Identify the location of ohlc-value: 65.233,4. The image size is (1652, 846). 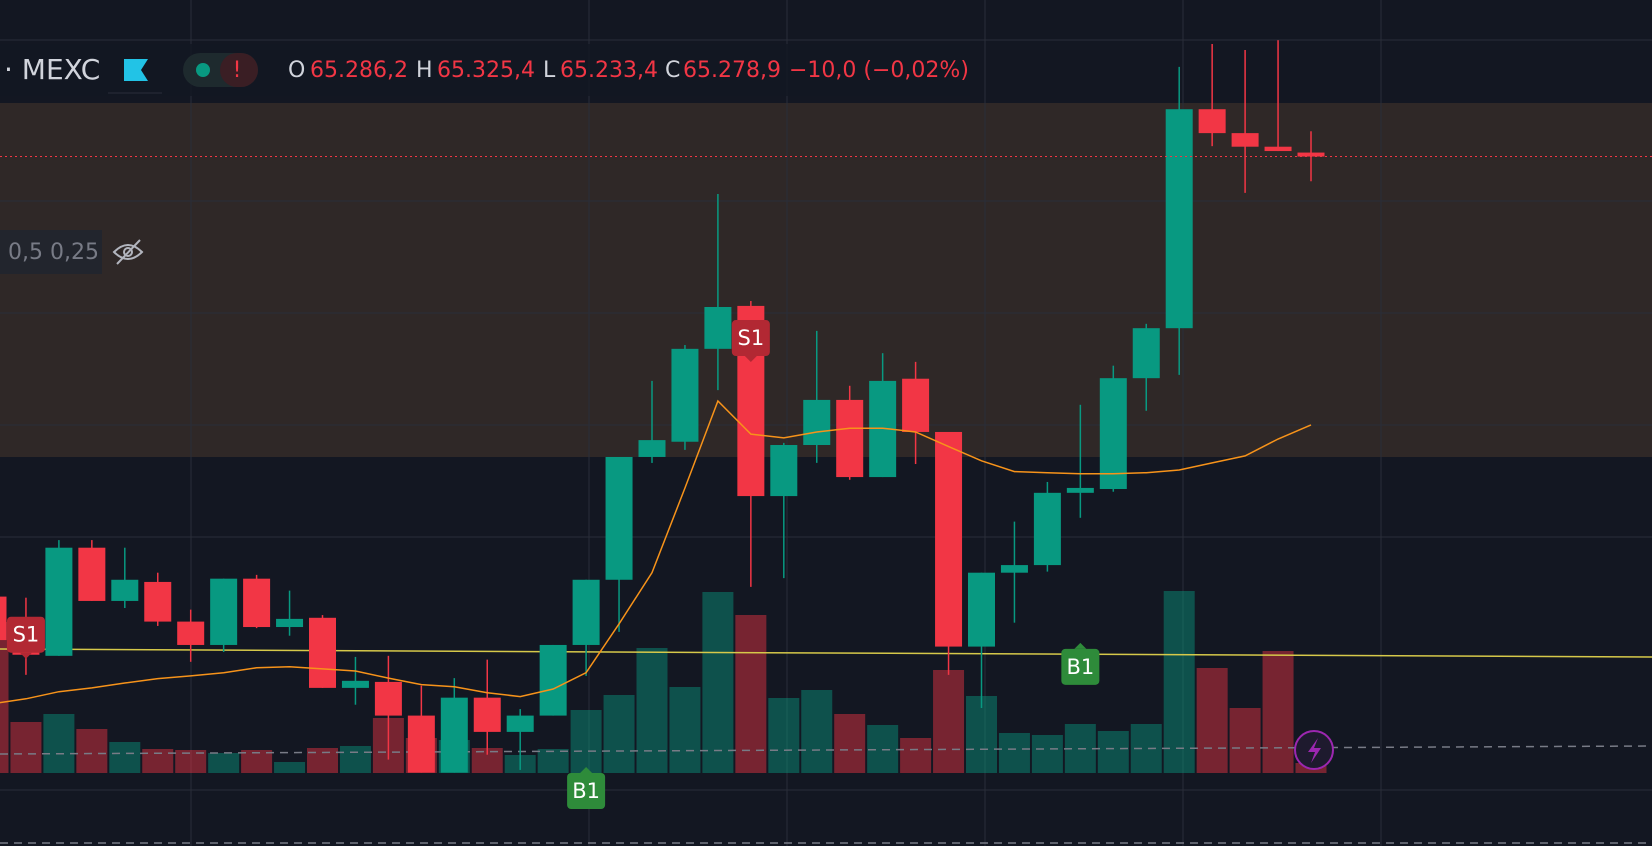
(609, 70).